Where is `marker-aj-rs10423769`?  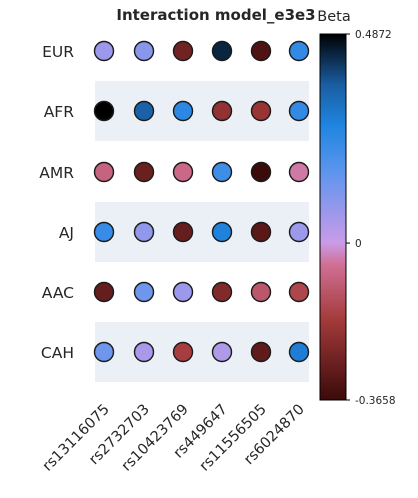
marker-aj-rs10423769 is located at coordinates (183, 232).